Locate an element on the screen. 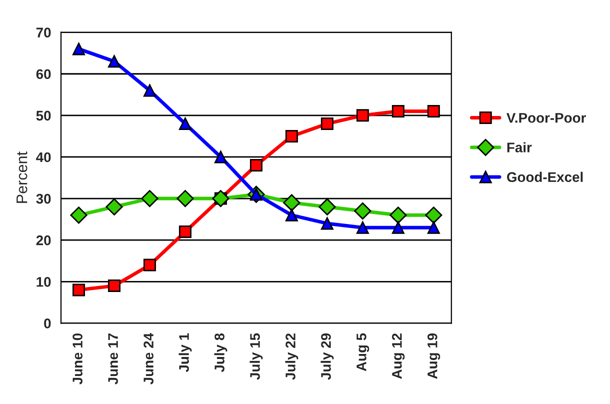  x-tick-label: June 17 is located at coordinates (113, 359).